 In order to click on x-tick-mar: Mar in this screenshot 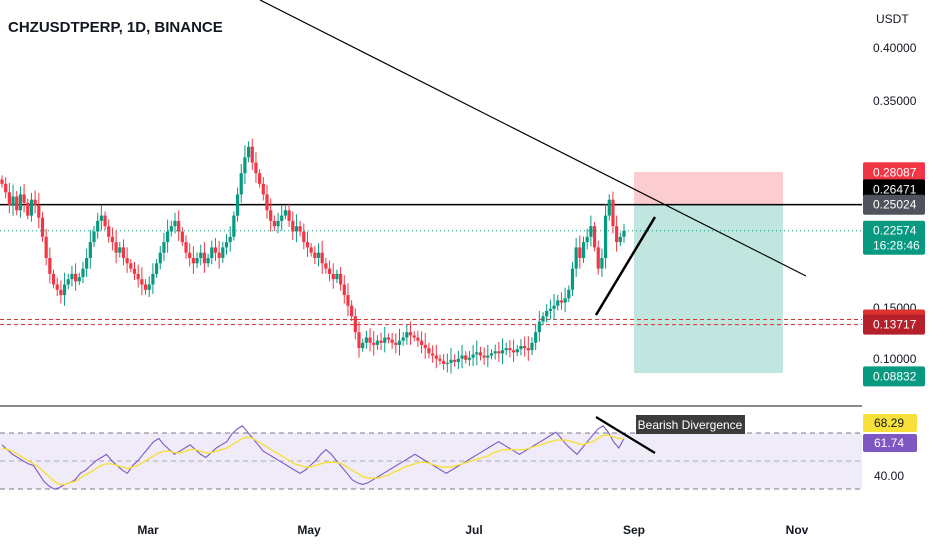, I will do `click(148, 530)`.